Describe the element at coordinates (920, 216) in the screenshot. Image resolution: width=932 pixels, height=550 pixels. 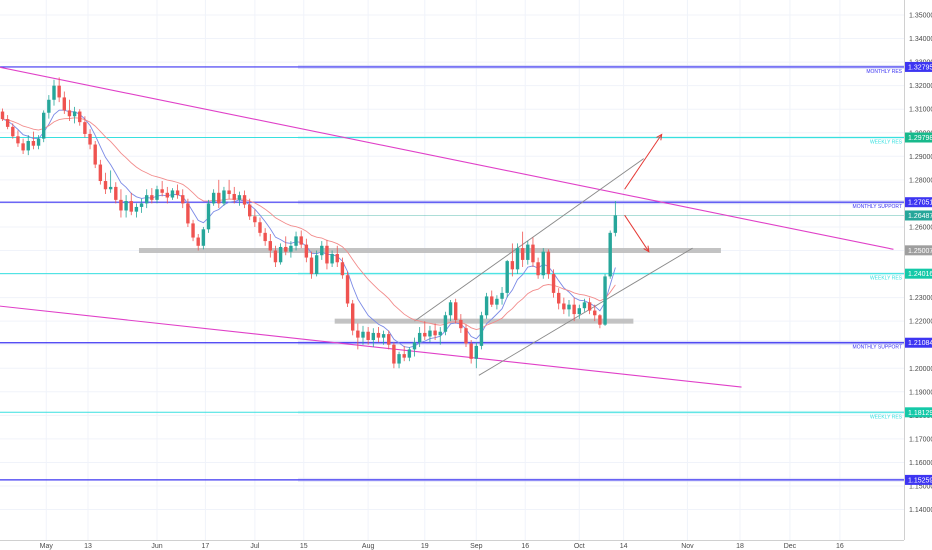
I see `price-badge-label: 1.26487` at that location.